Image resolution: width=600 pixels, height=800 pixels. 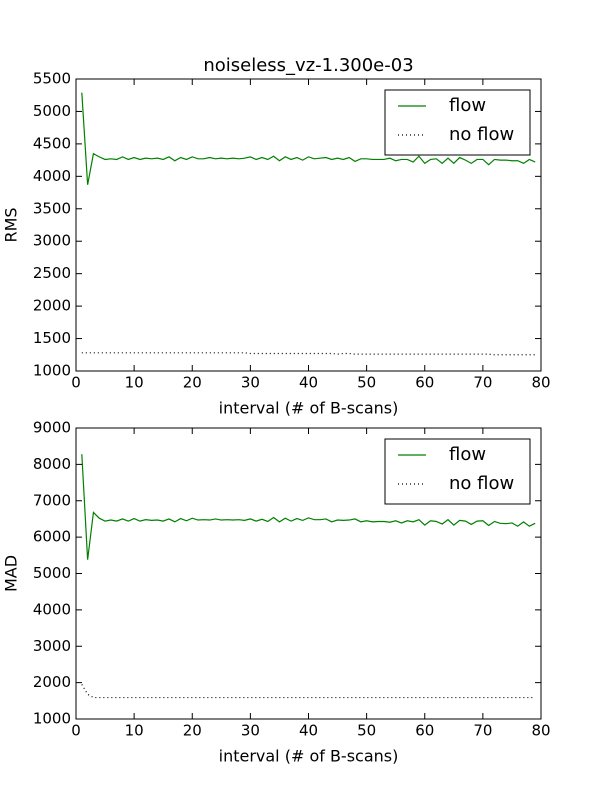 What do you see at coordinates (52, 338) in the screenshot?
I see `y-tick-label: 1500` at bounding box center [52, 338].